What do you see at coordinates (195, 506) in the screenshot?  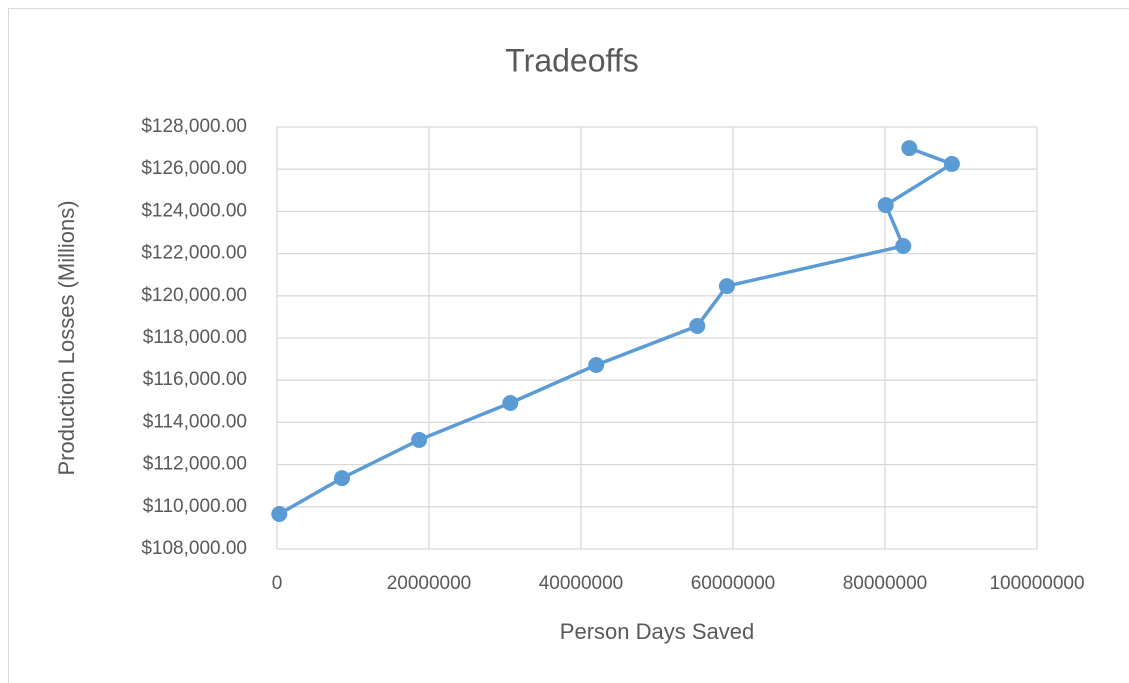 I see `y-tick-label: $110,000.00` at bounding box center [195, 506].